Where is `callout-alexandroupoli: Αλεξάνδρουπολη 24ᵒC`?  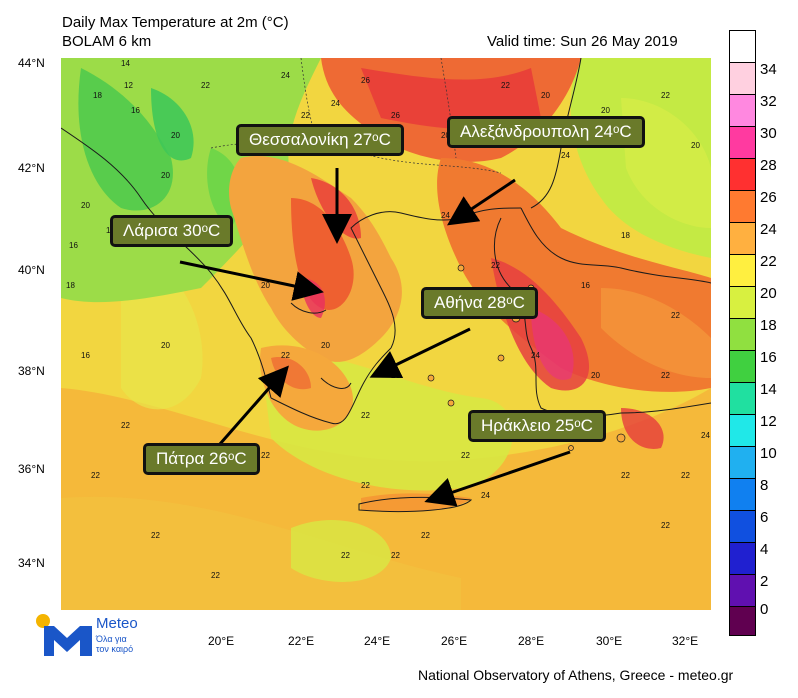 callout-alexandroupoli: Αλεξάνδρουπολη 24ᵒC is located at coordinates (546, 132).